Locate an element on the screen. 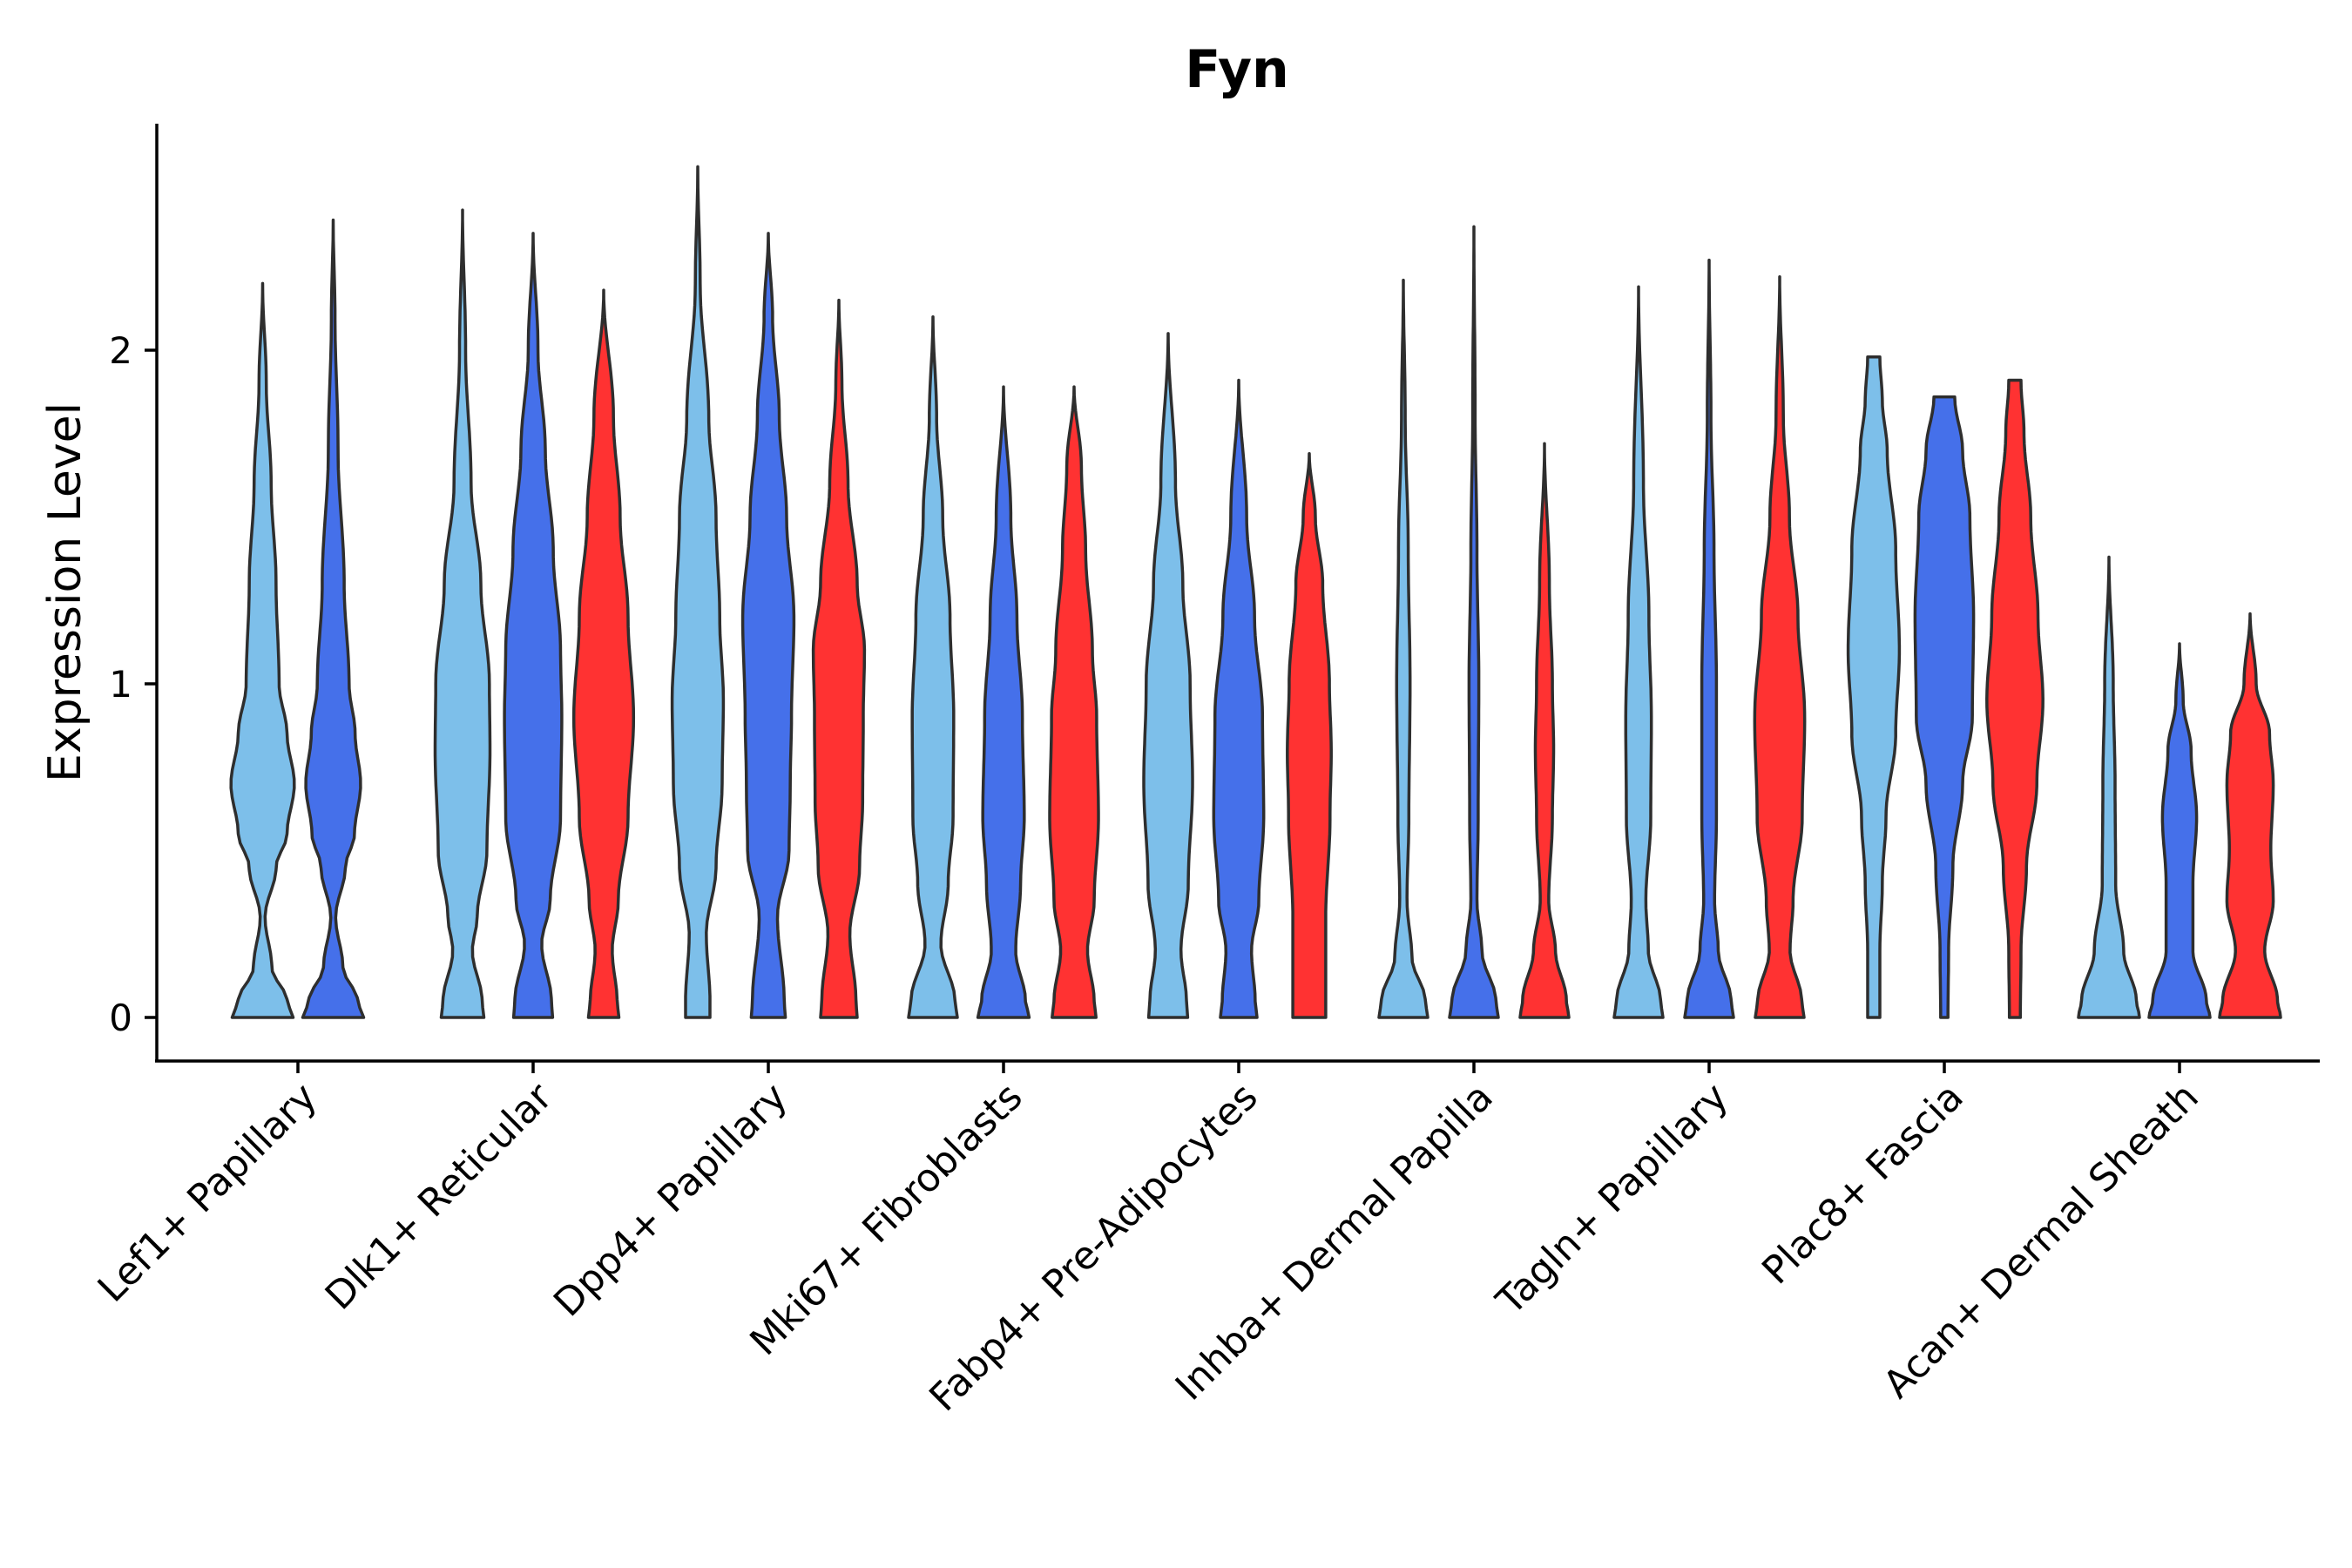 This screenshot has height=1568, width=2352. y-ticks: 0 1 2 is located at coordinates (133, 684).